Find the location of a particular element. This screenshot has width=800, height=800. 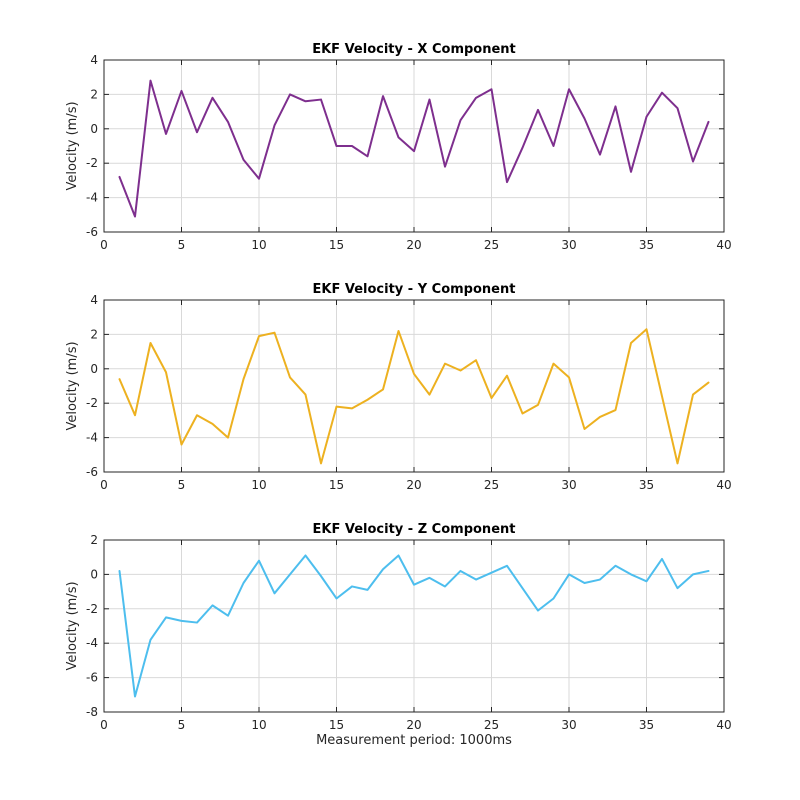

chart-3-series-line is located at coordinates (414, 626).